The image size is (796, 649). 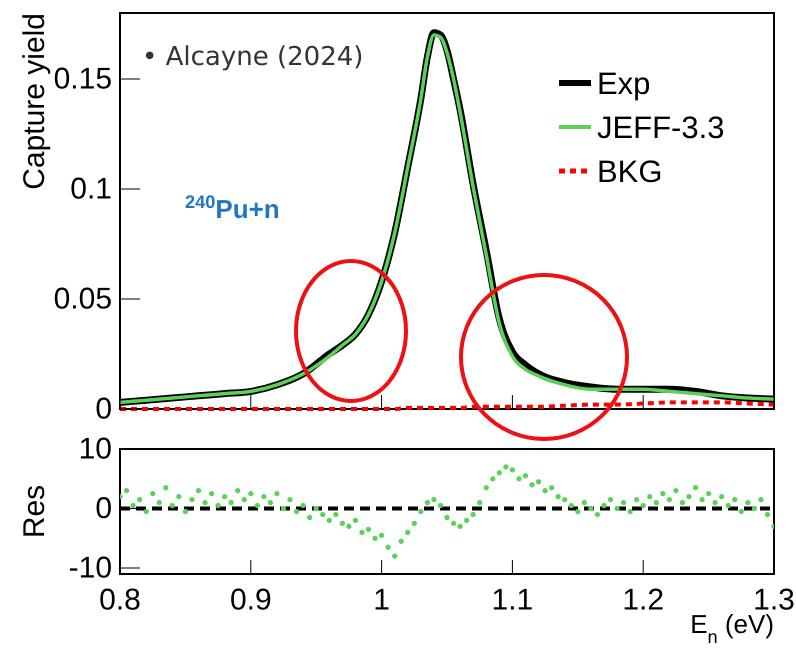 I want to click on x-tick-label: 1.1, so click(x=513, y=599).